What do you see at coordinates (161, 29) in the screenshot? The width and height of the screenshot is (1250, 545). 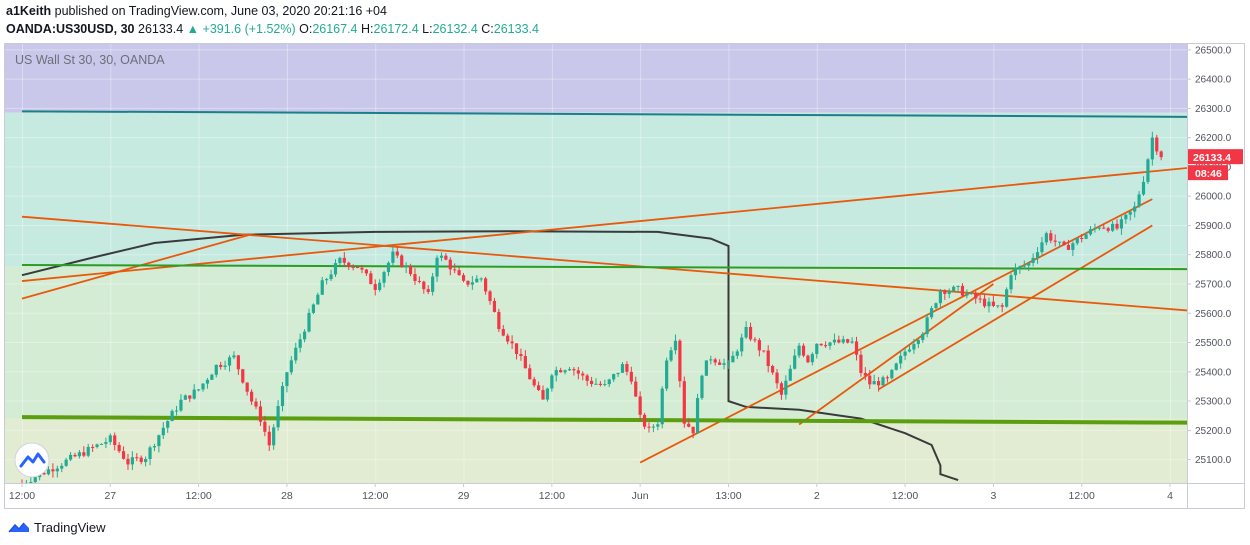 I see `last-price: 26133.4` at bounding box center [161, 29].